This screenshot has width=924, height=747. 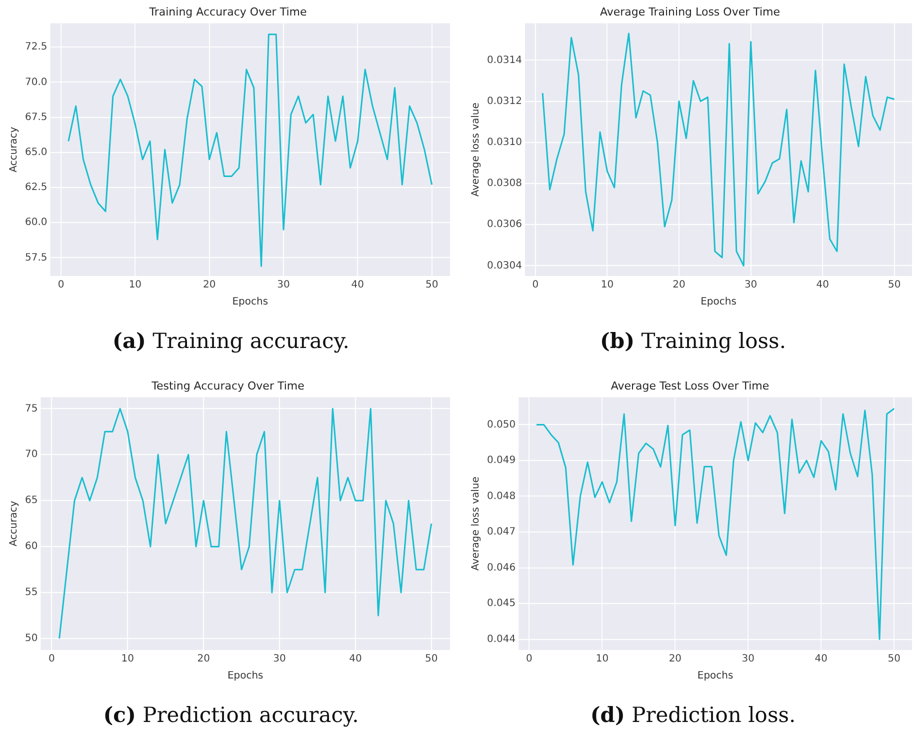 What do you see at coordinates (504, 224) in the screenshot?
I see `y-tick-label: 0.0306` at bounding box center [504, 224].